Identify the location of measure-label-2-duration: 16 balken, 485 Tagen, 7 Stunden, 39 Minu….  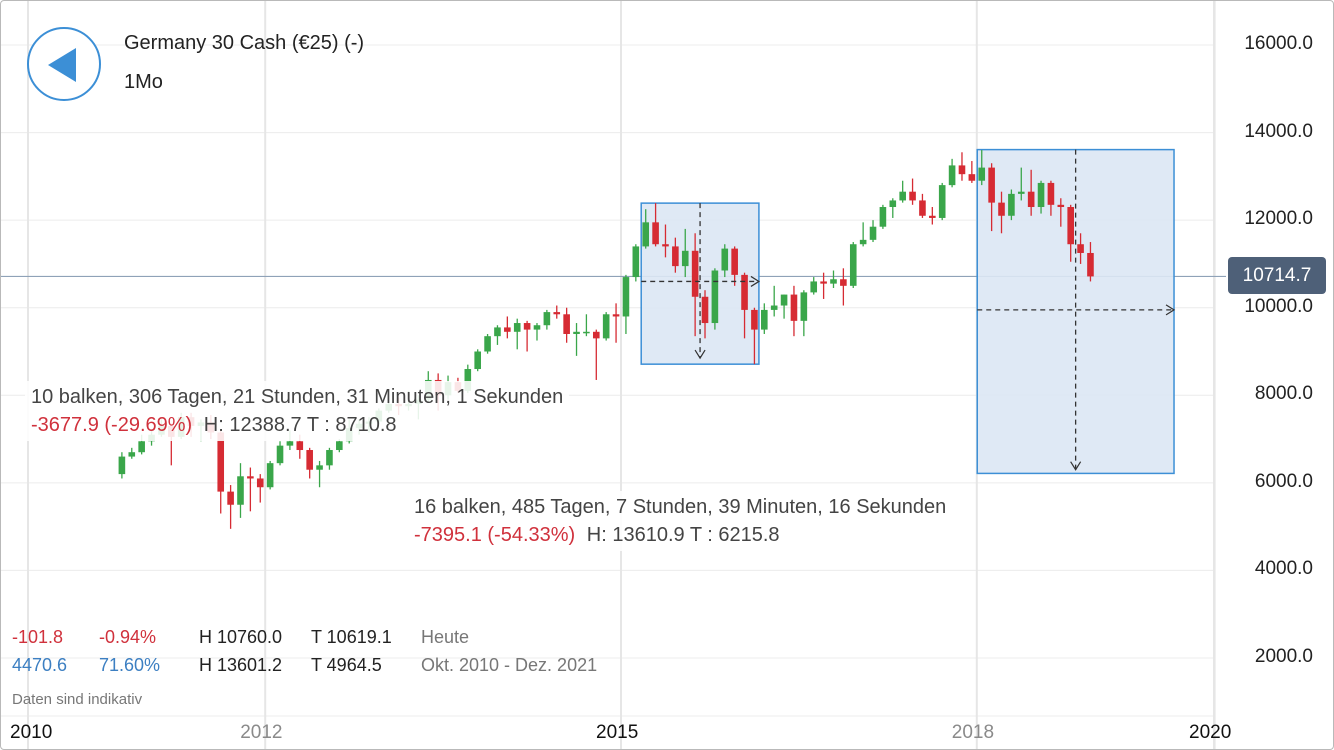
(680, 507).